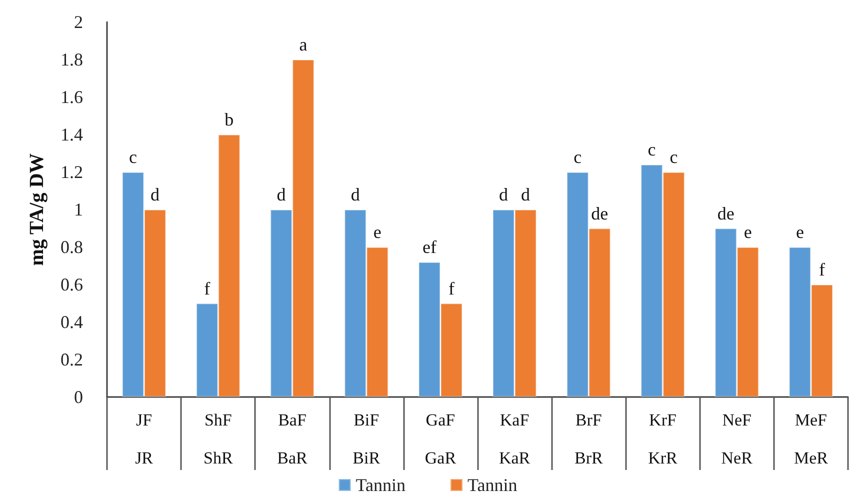 The width and height of the screenshot is (855, 499). I want to click on x-tick-label: BiF BiR, so click(366, 439).